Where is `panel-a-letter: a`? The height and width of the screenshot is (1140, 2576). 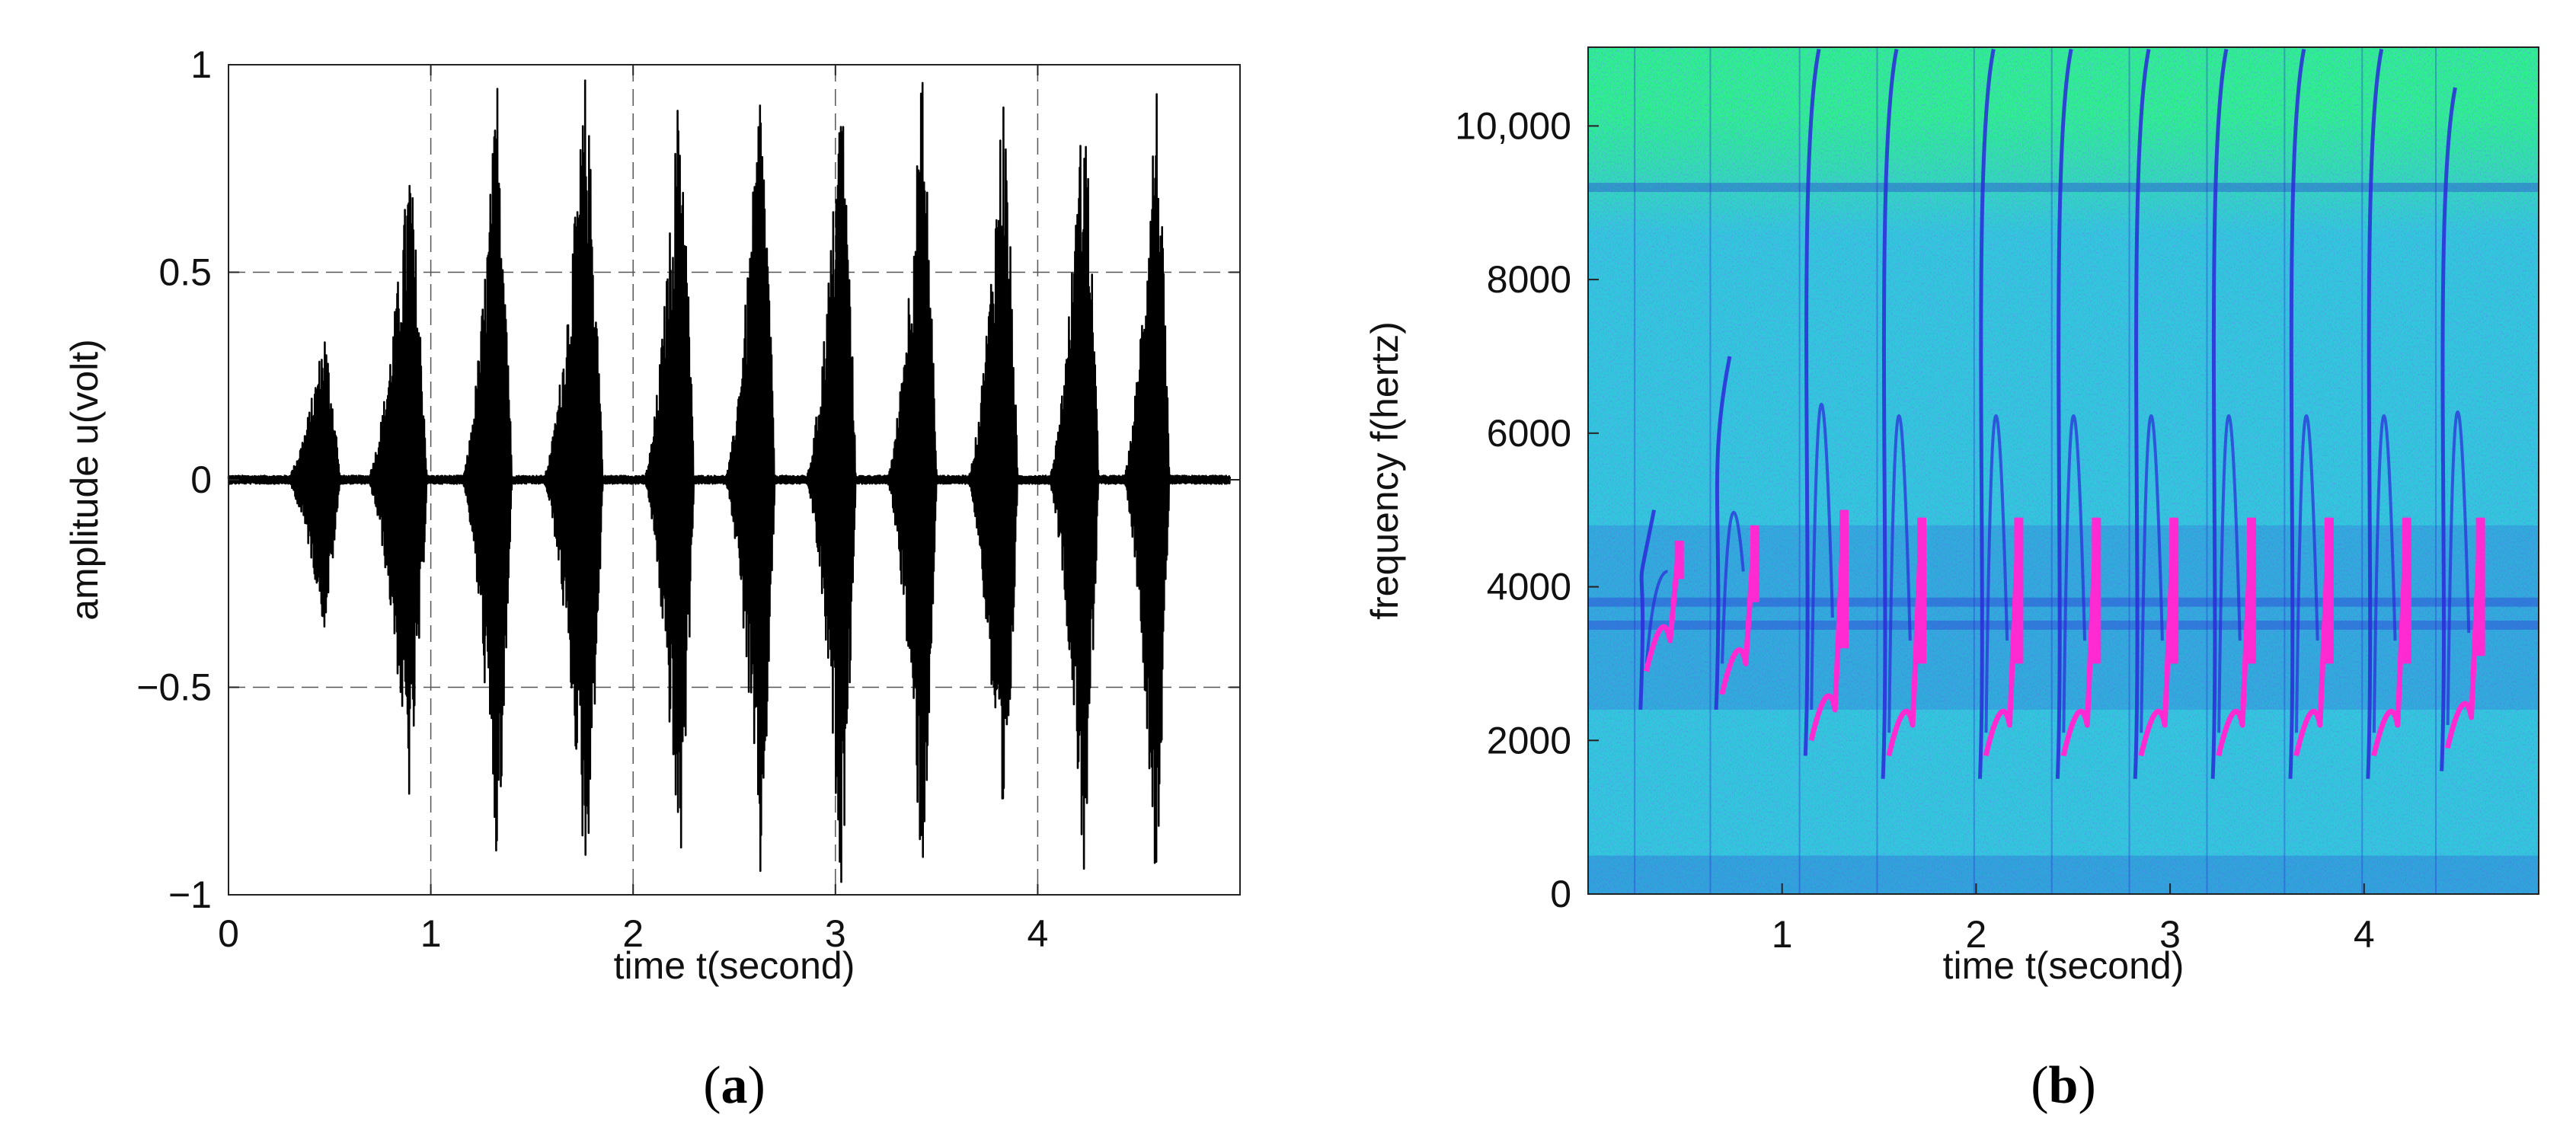 panel-a-letter: a is located at coordinates (735, 1085).